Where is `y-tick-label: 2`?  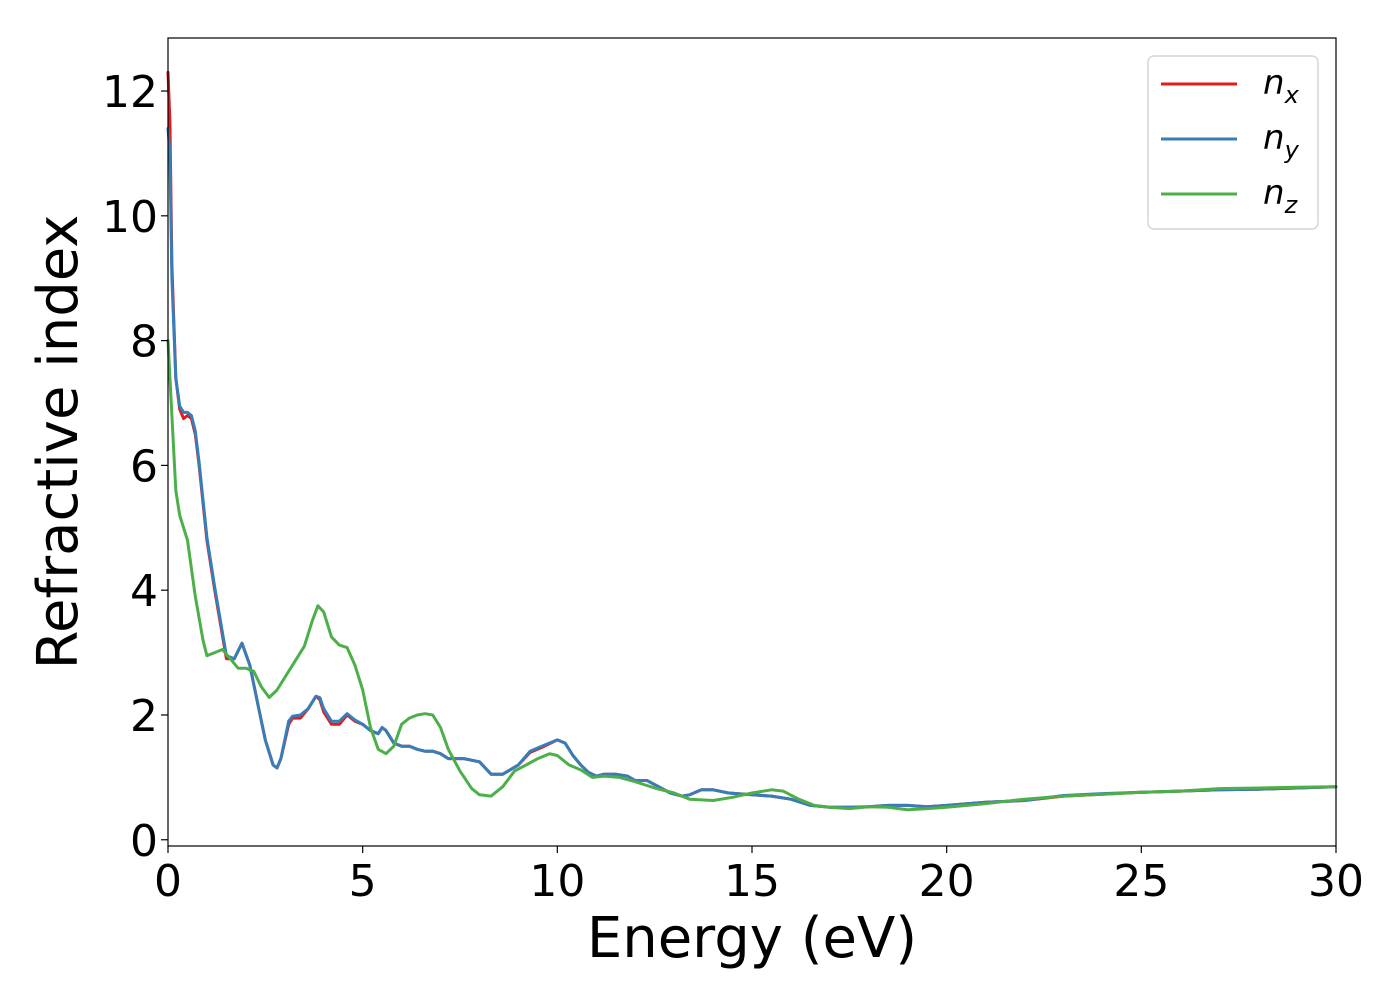
y-tick-label: 2 is located at coordinates (144, 716).